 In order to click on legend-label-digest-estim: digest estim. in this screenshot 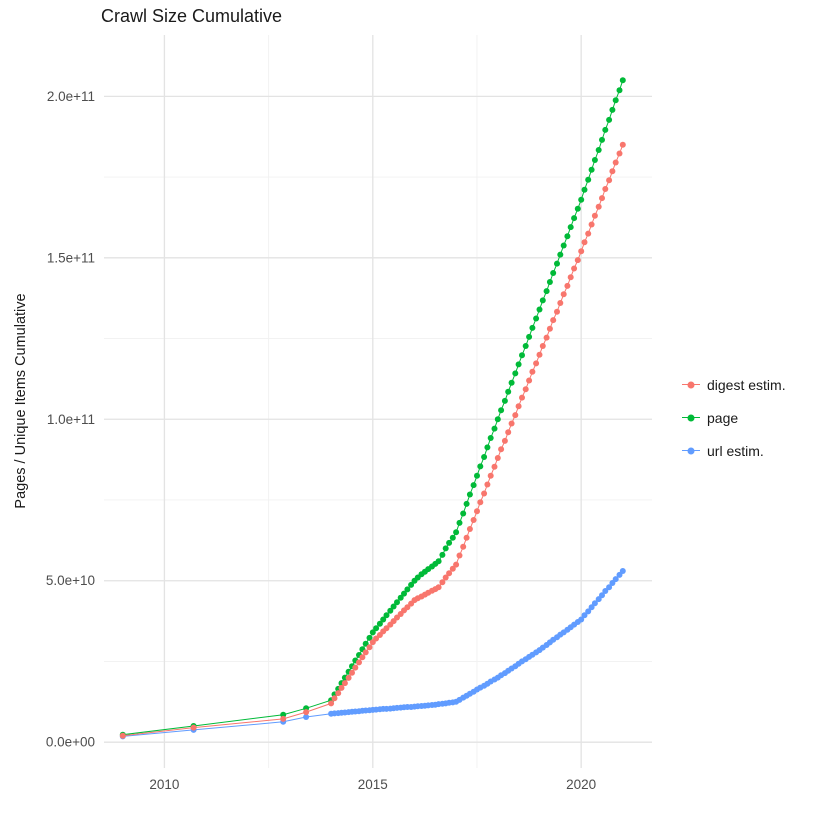, I will do `click(746, 384)`.